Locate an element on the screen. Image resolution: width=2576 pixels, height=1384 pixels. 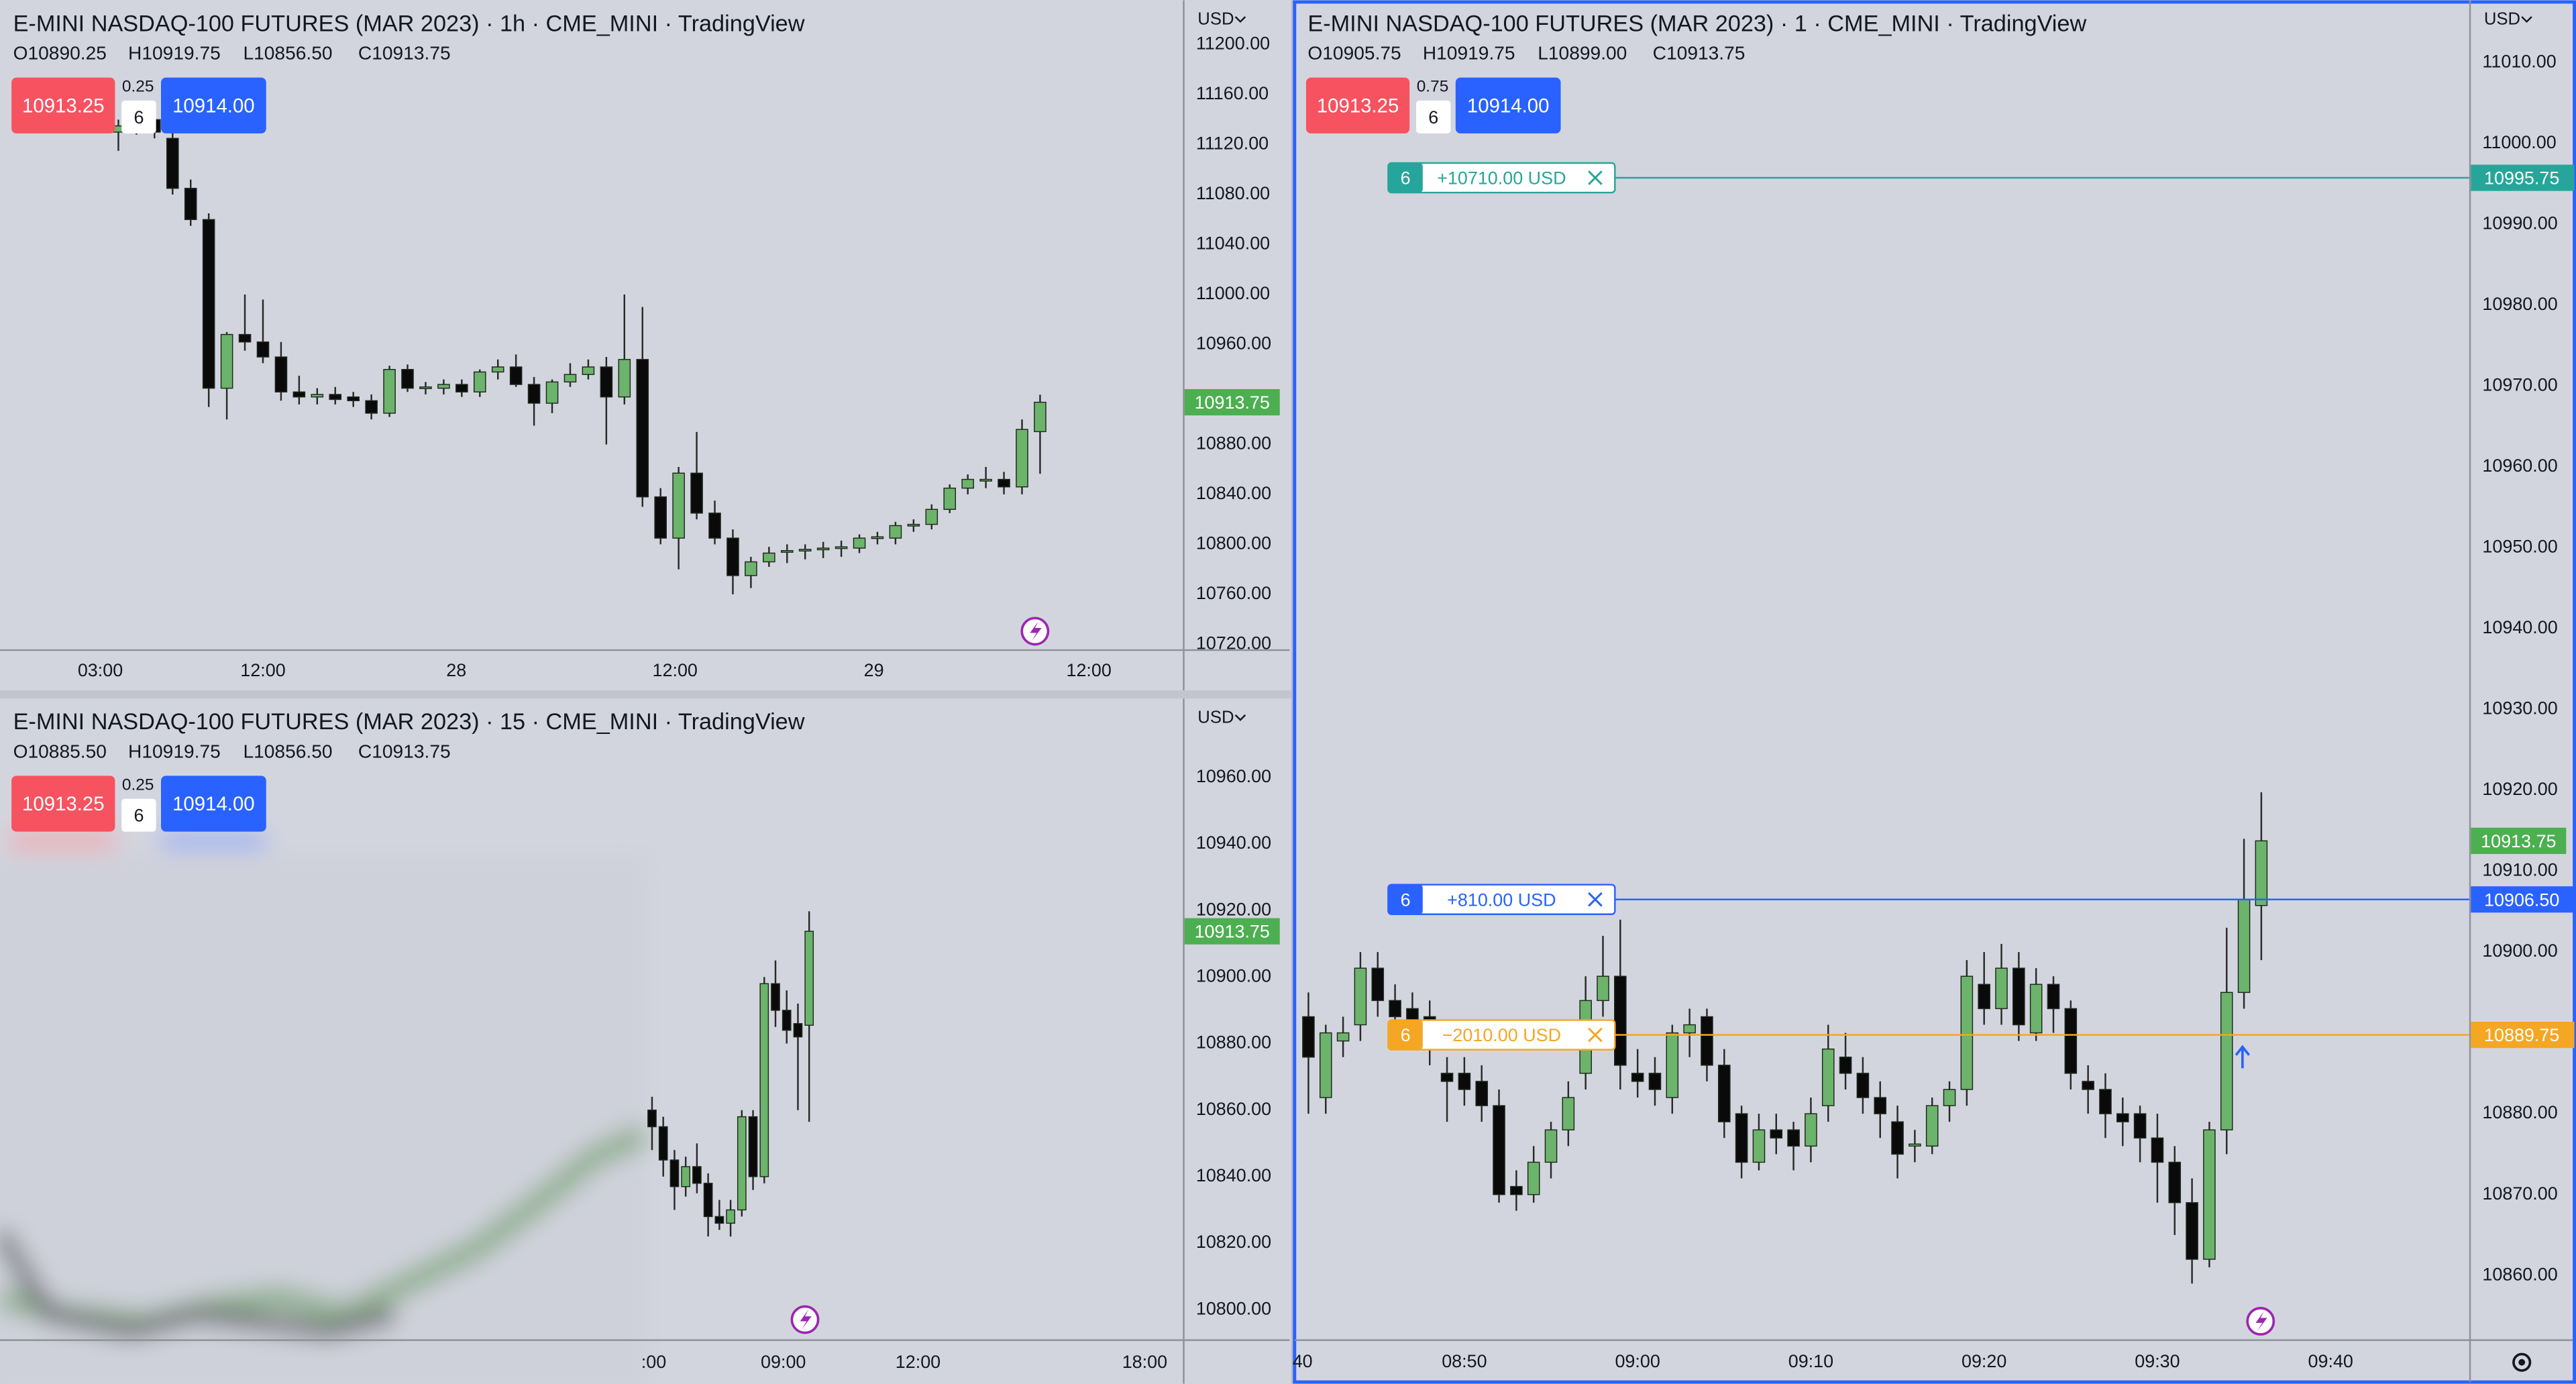
sell-price: 10913.25 is located at coordinates (63, 804).